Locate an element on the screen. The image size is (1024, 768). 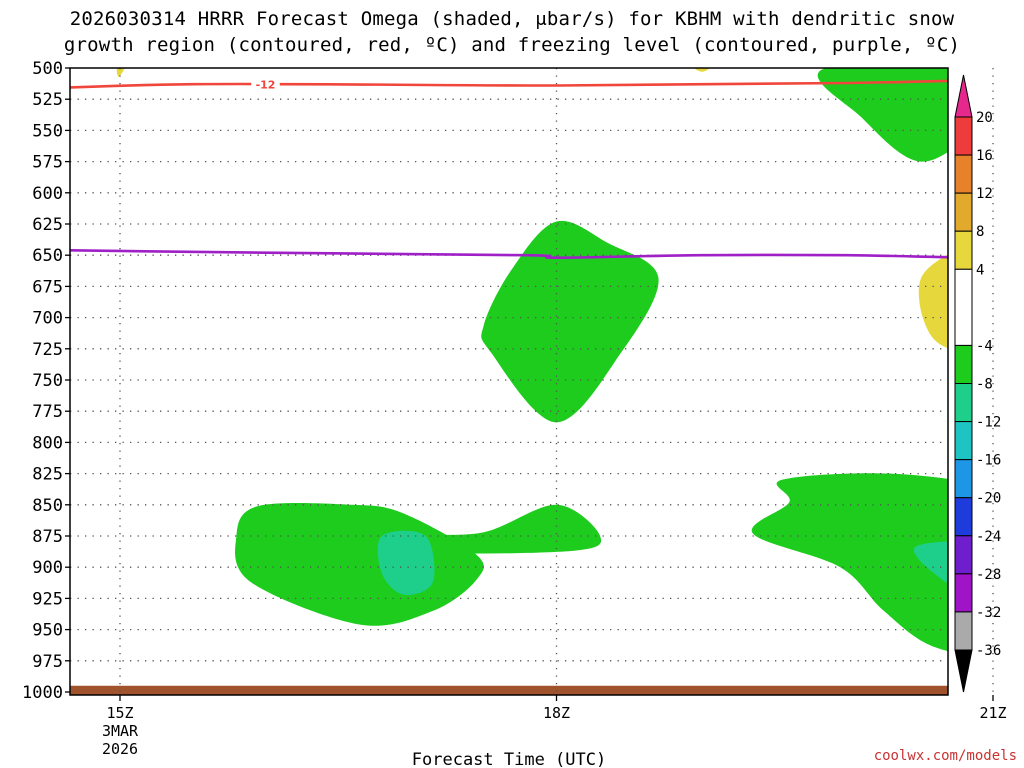
colorbar: 20 16 12 8 4 -4 -8 -12 -16 -20 -24 -28 -32 -36 is located at coordinates (977, 383).